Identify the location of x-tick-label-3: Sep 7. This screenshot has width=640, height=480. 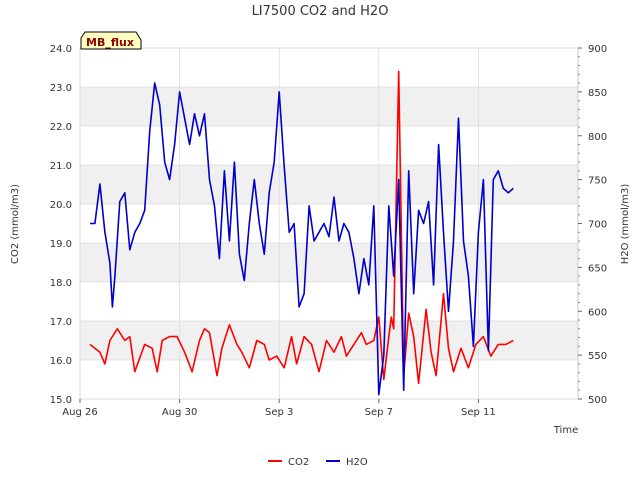
(379, 412).